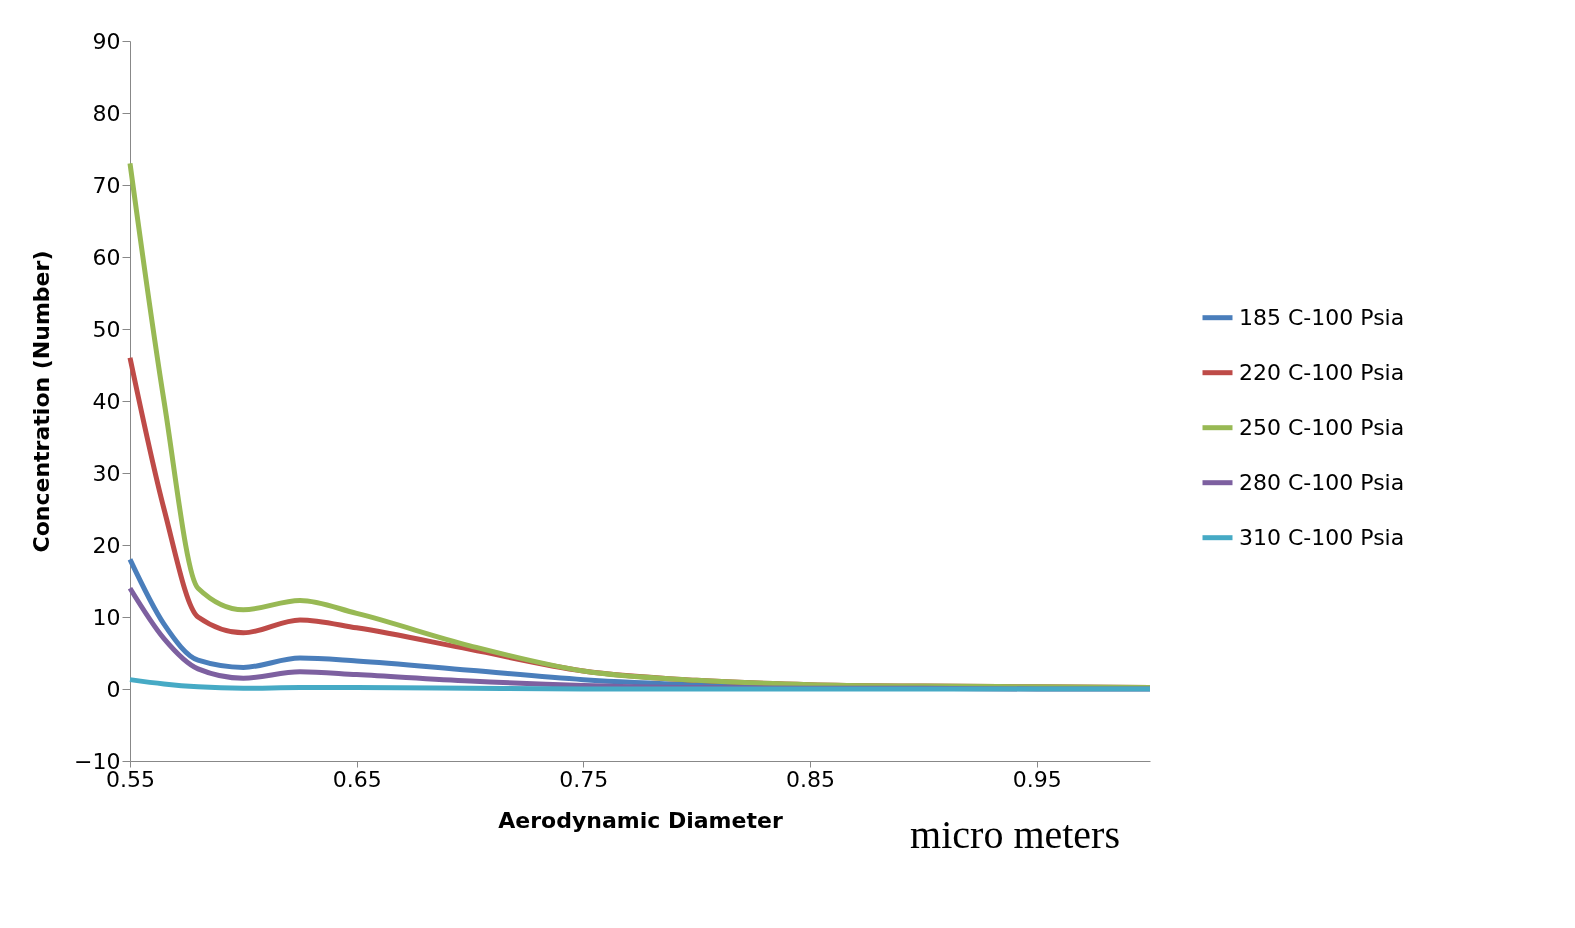  I want to click on legend-label: 250 C-100 Psia, so click(1322, 427).